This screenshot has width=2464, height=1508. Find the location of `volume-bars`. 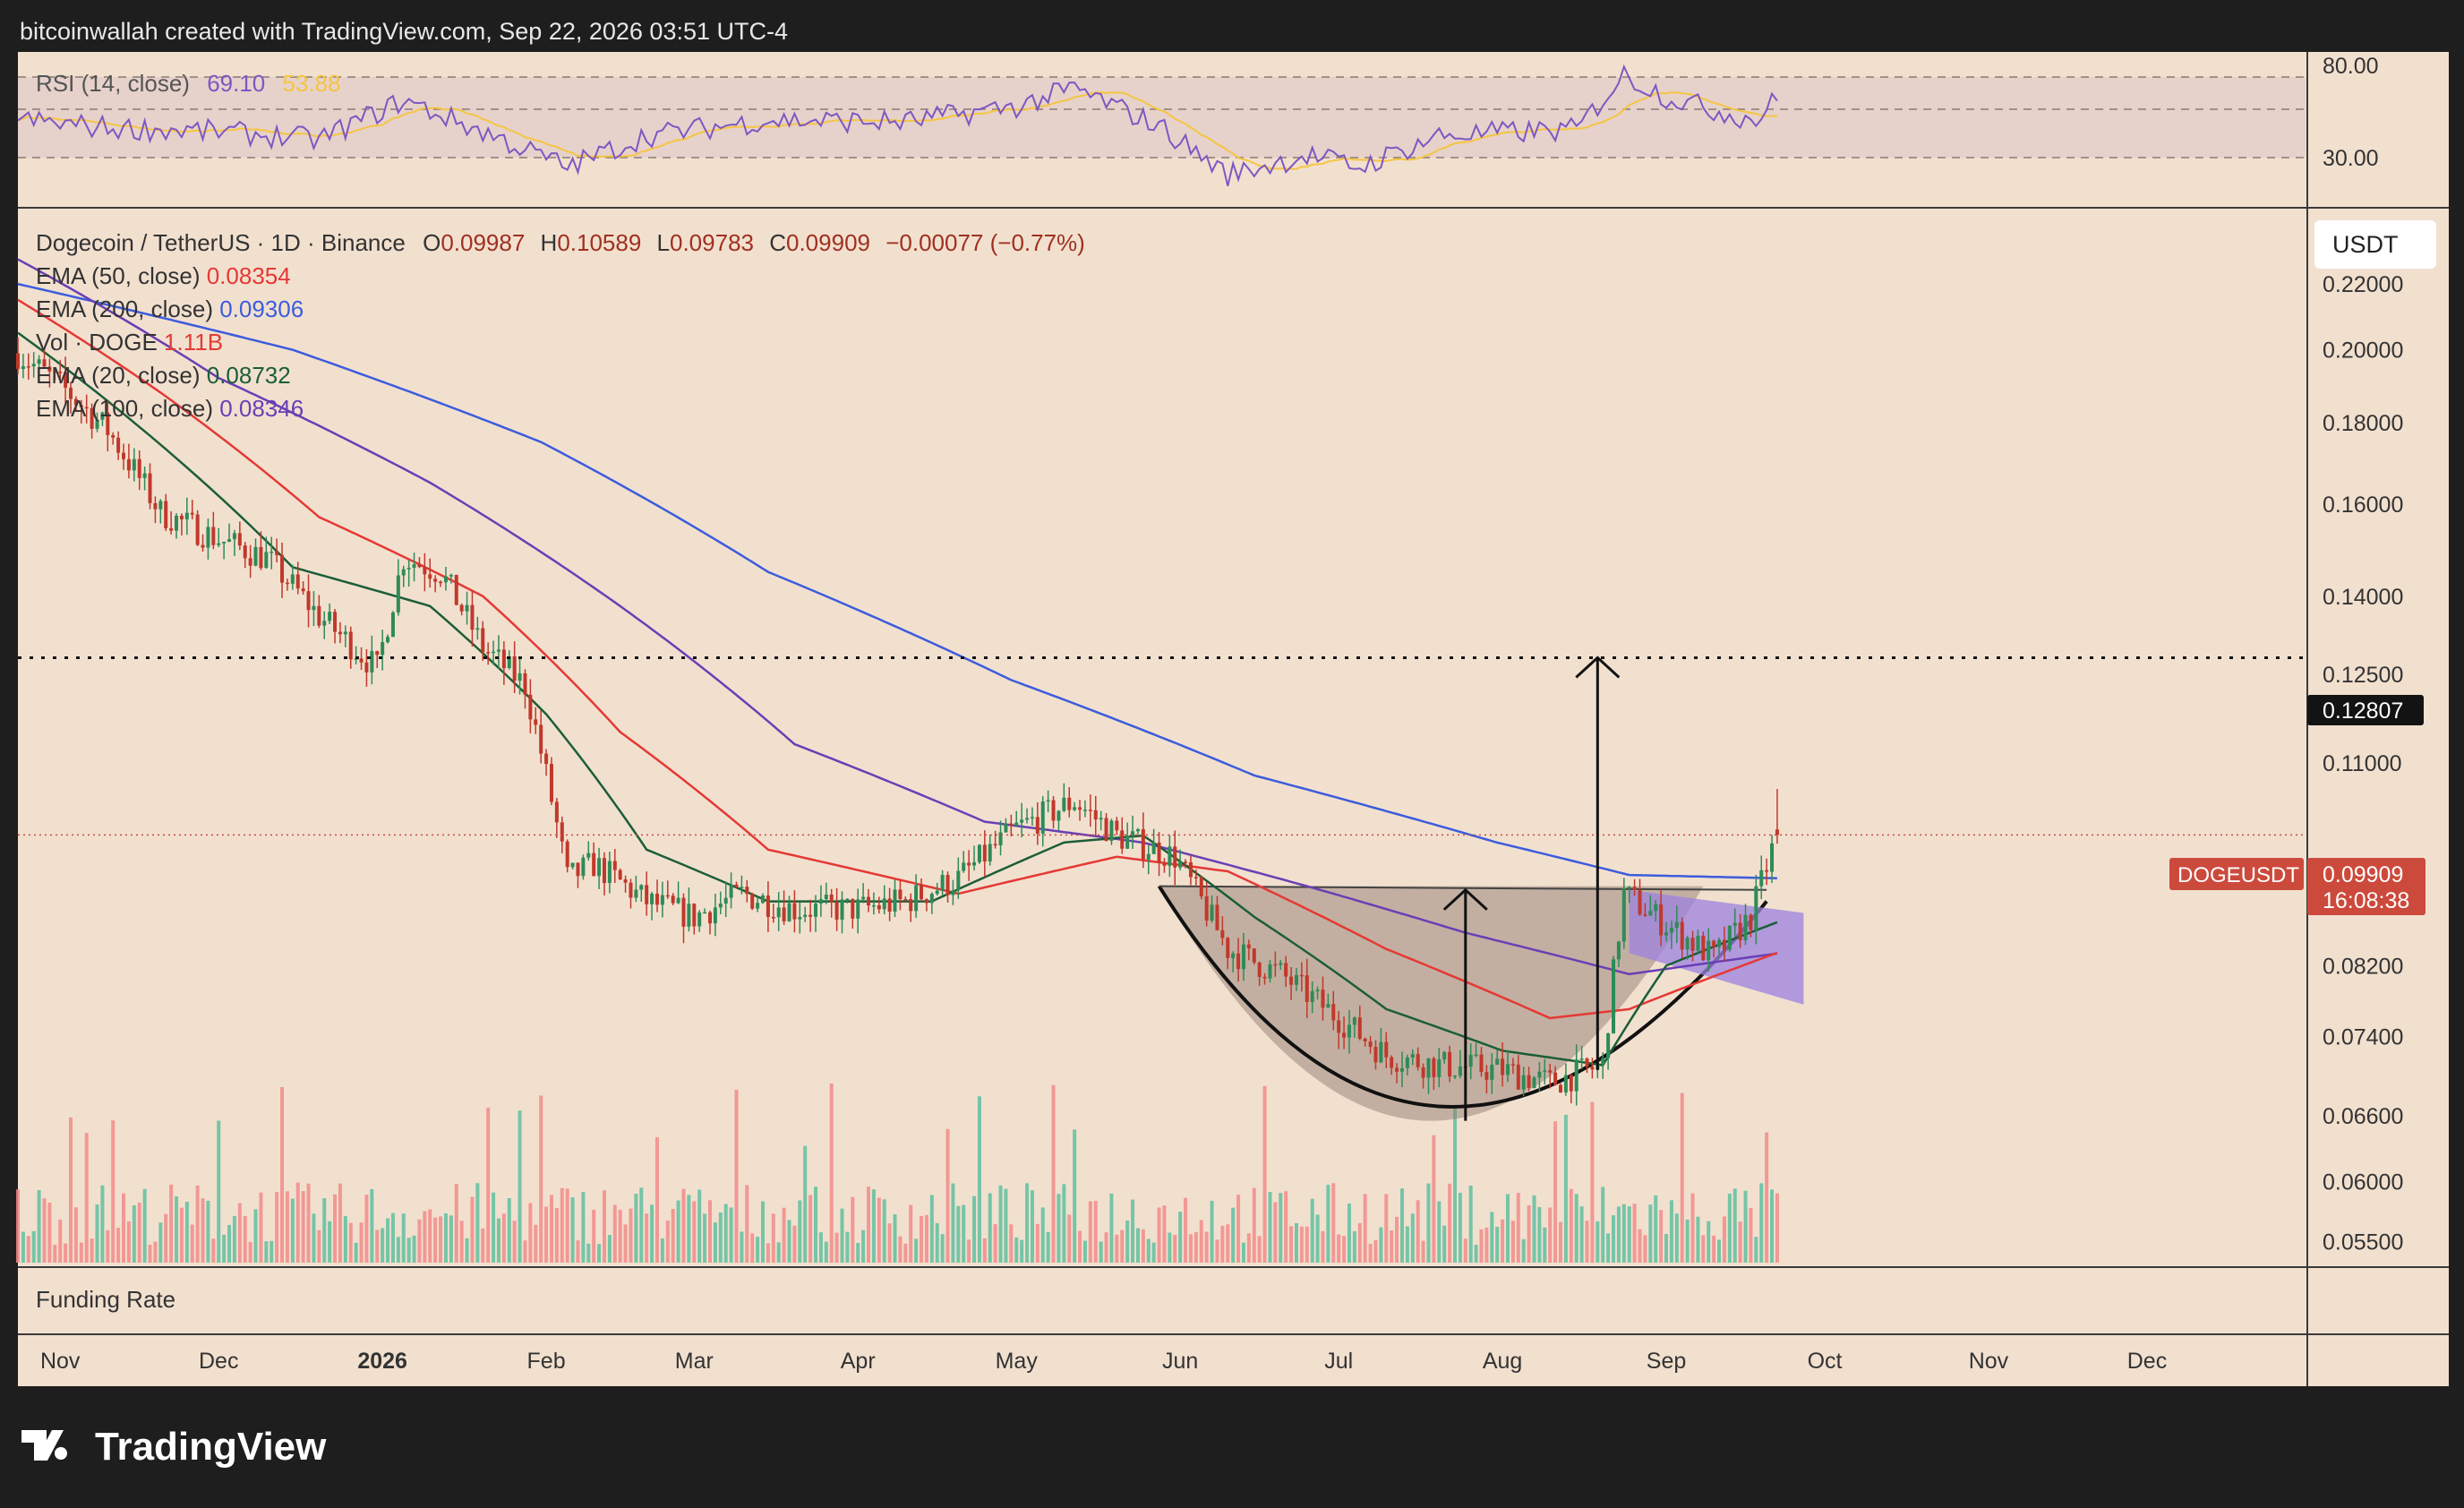

volume-bars is located at coordinates (897, 1173).